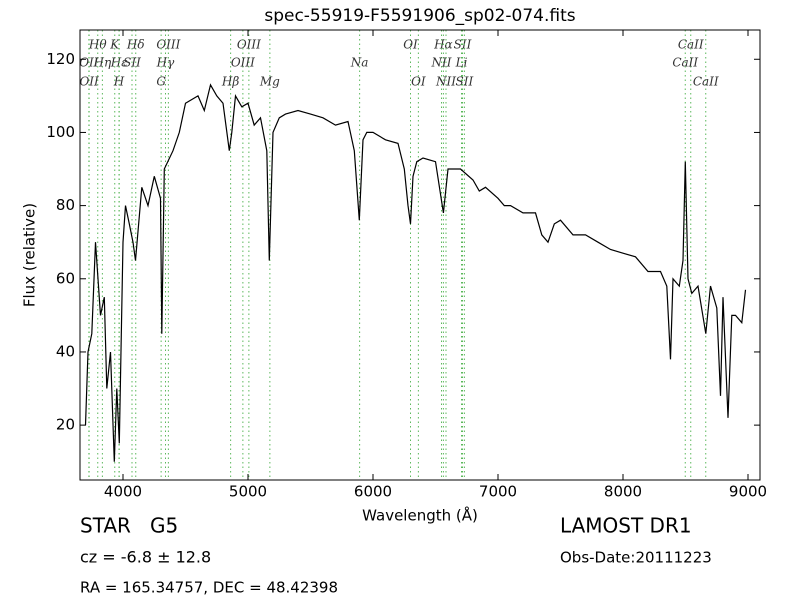  Describe the element at coordinates (119, 82) in the screenshot. I see `spectral-line-label: H` at that location.